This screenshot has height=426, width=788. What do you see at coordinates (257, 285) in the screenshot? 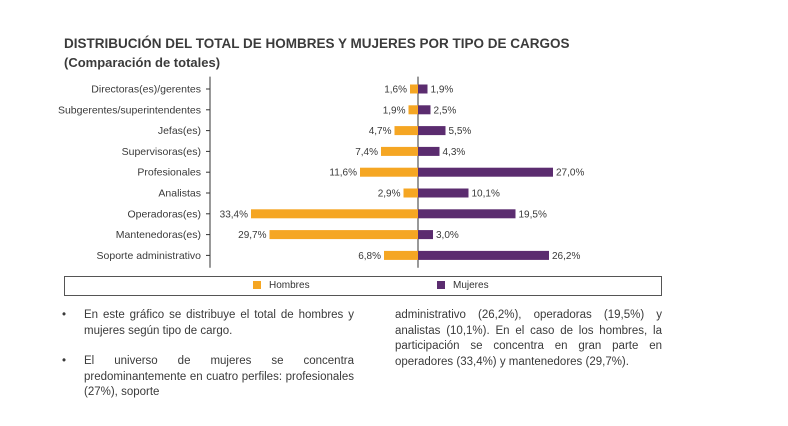
I see `legend-swatch-hombres` at bounding box center [257, 285].